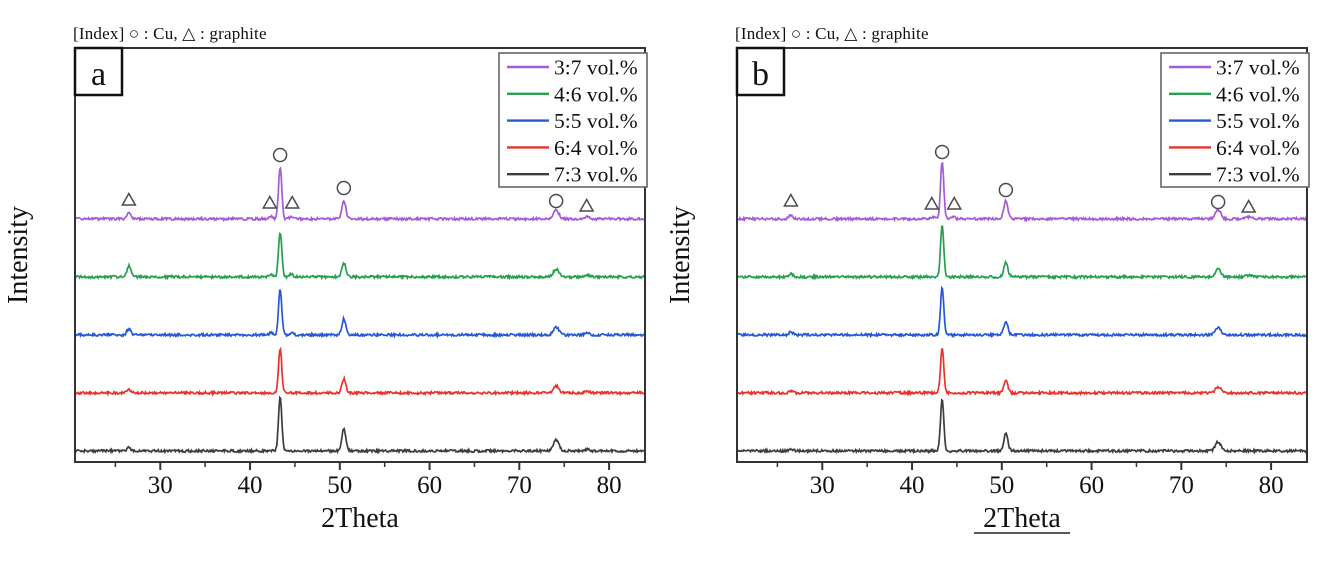 Image resolution: width=1341 pixels, height=568 pixels. What do you see at coordinates (832, 33) in the screenshot?
I see `index-legend-text-b: [Index] ○ : Cu, △ : graphite` at bounding box center [832, 33].